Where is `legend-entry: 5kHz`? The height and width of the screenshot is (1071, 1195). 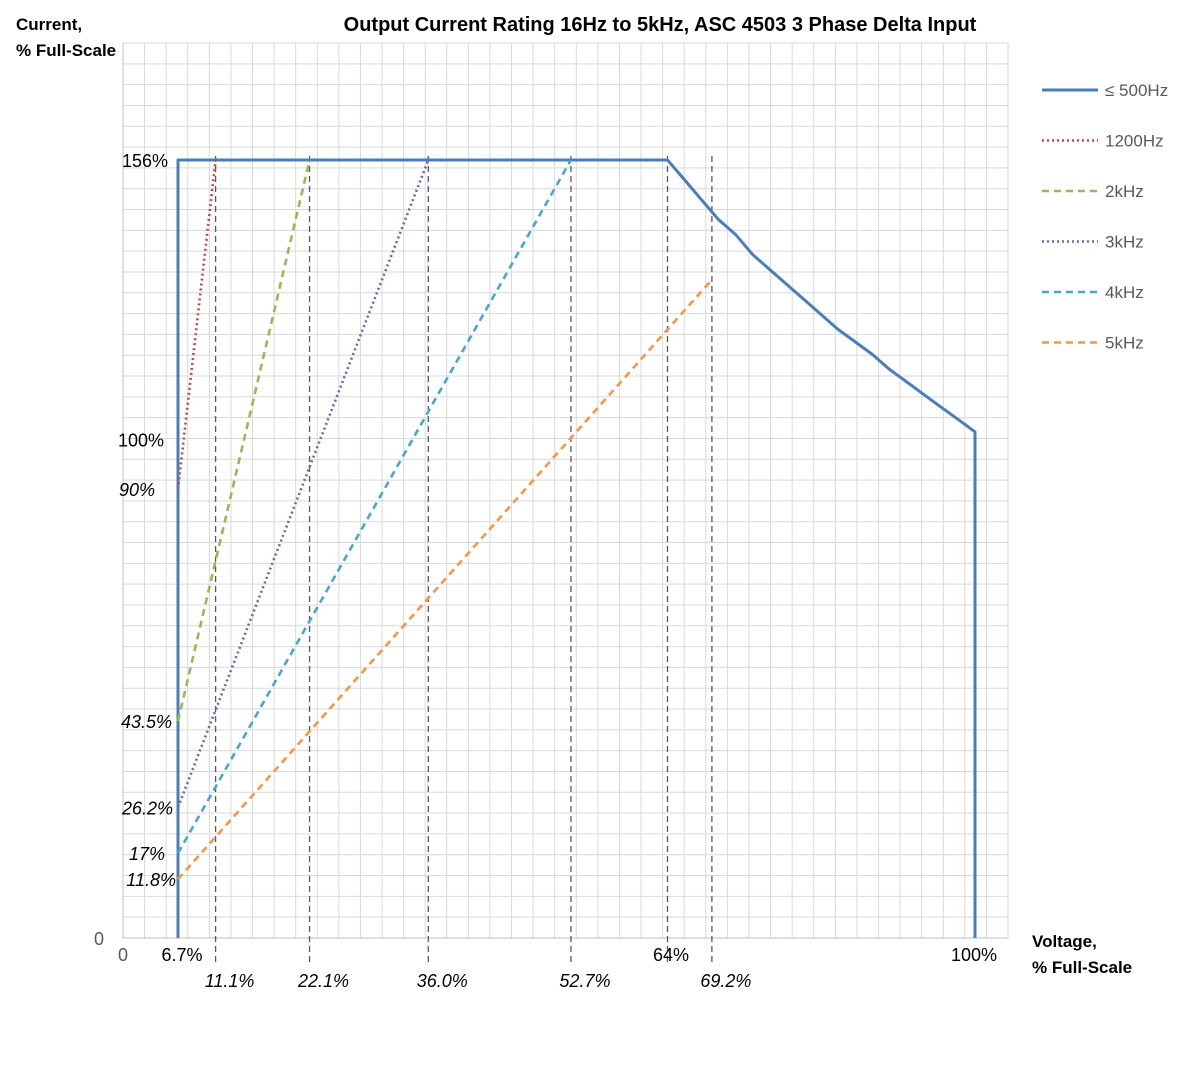 legend-entry: 5kHz is located at coordinates (1093, 343).